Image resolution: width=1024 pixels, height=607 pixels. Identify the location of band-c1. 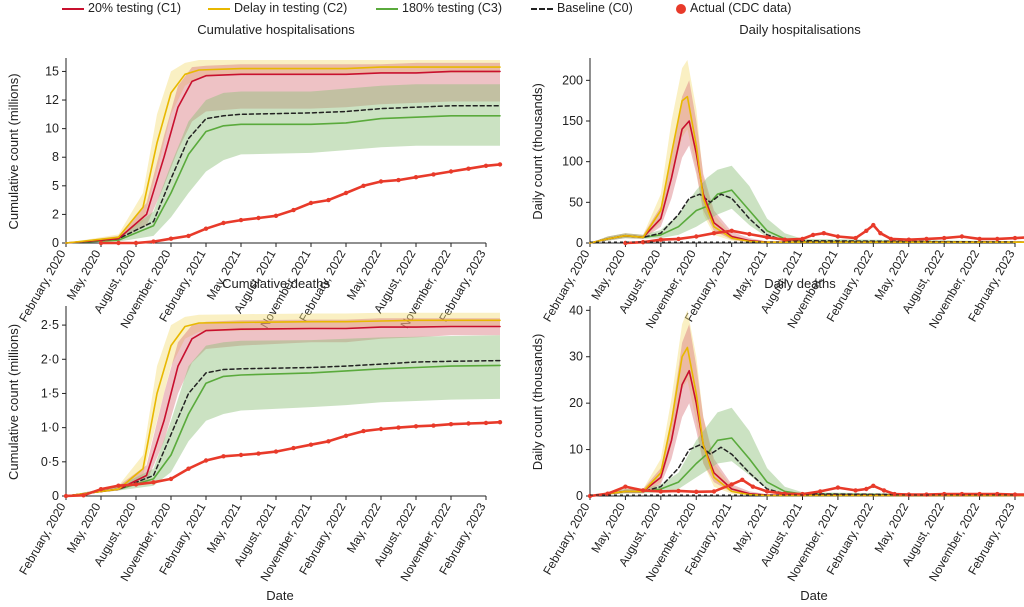
(283, 407).